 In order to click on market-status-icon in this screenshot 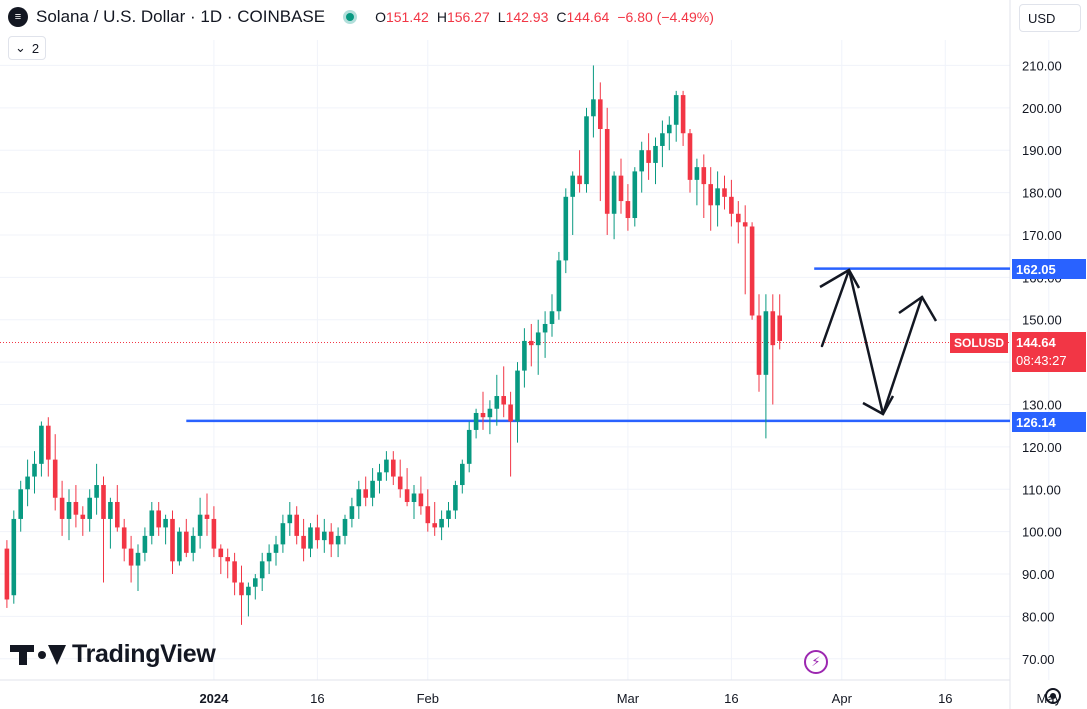, I will do `click(350, 17)`.